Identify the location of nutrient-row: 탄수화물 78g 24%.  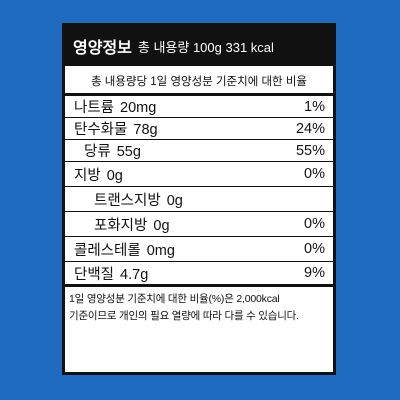
(199, 129).